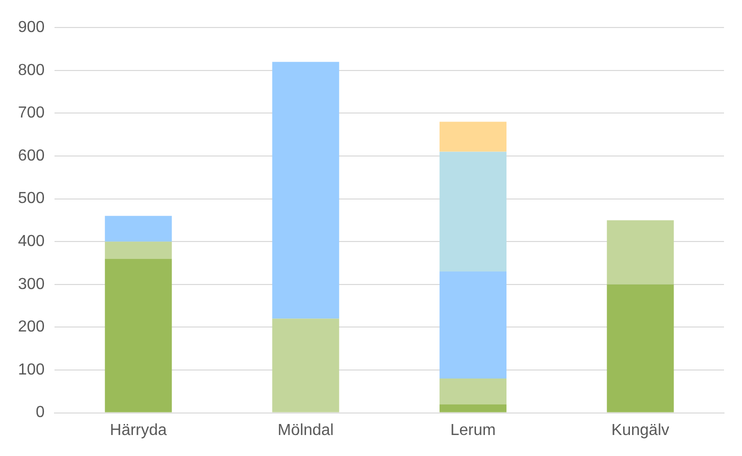  What do you see at coordinates (473, 430) in the screenshot?
I see `x-tick-label: Lerum` at bounding box center [473, 430].